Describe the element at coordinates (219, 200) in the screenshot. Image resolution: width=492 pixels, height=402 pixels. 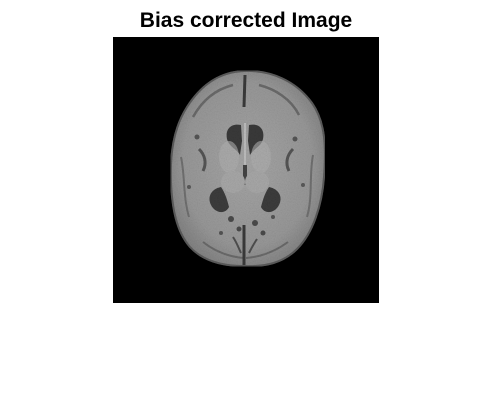
I see `lateral-ventricle-left-occipital` at that location.